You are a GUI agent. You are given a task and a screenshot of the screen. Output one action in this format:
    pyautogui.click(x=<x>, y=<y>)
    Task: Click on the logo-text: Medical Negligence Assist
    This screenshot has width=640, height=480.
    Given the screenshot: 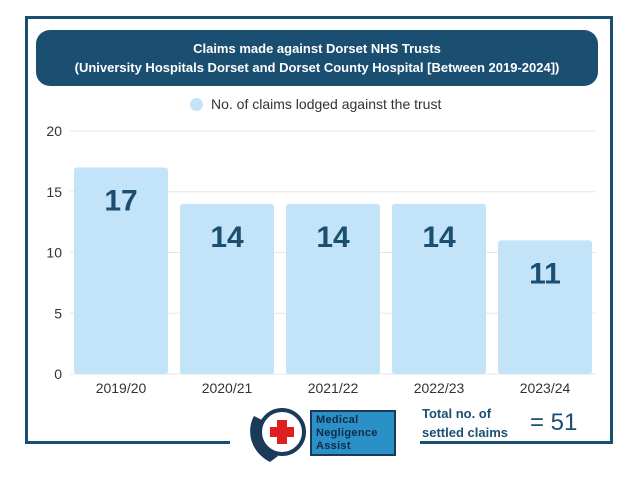 What is the action you would take?
    pyautogui.click(x=353, y=433)
    